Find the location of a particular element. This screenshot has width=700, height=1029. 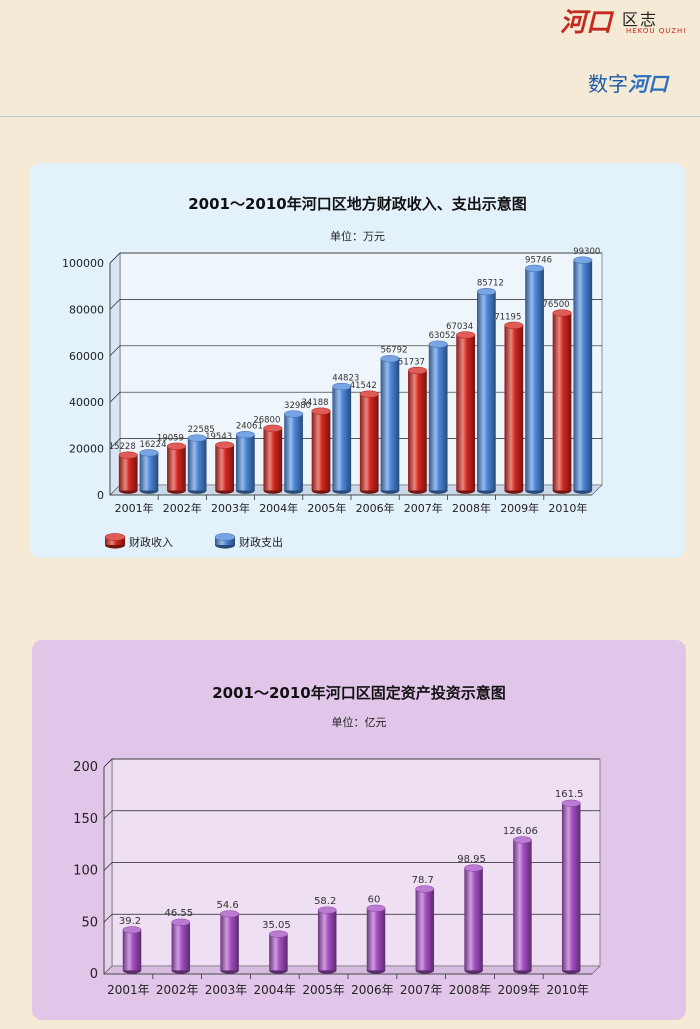

y-tick-label: 100000 is located at coordinates (83, 263).